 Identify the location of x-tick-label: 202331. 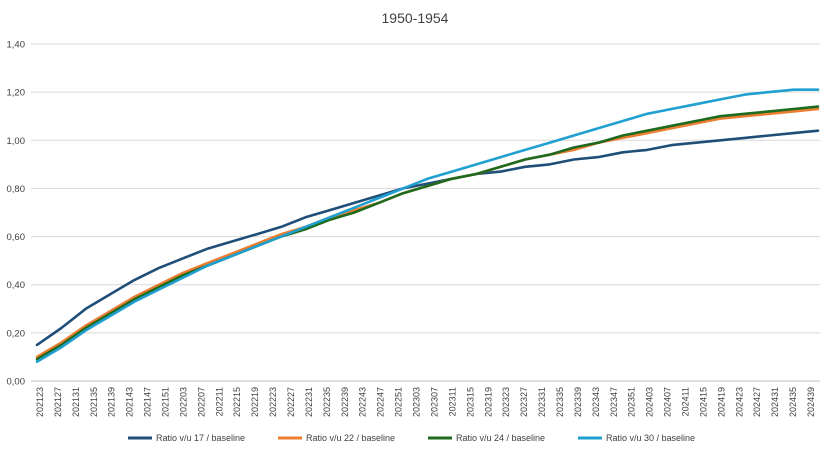
(542, 402).